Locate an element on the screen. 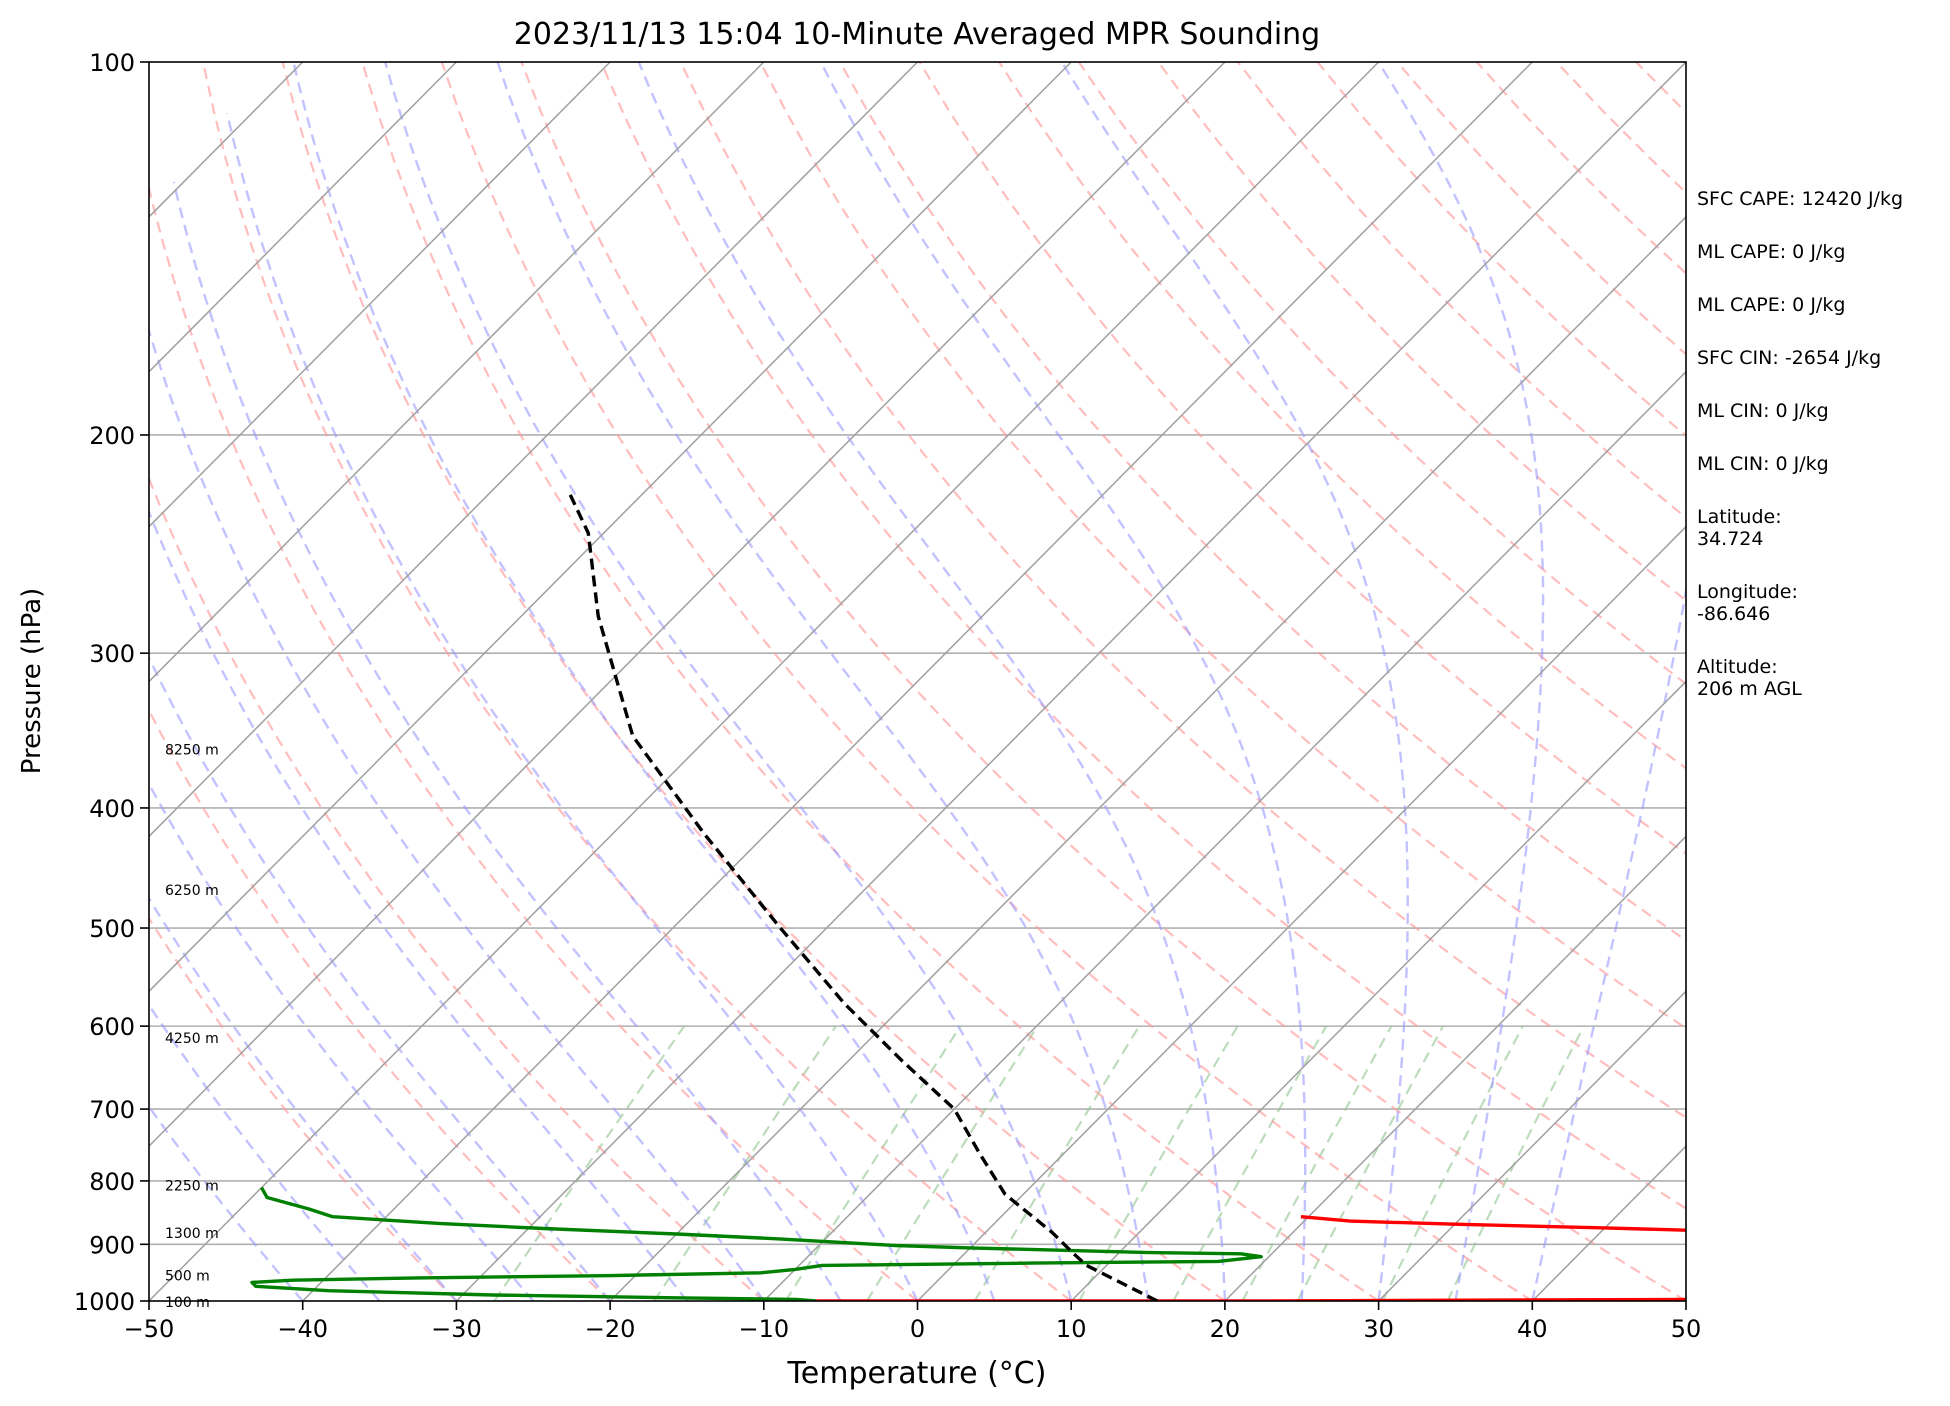 The width and height of the screenshot is (1950, 1406). x-tick-label: −10 is located at coordinates (763, 1329).